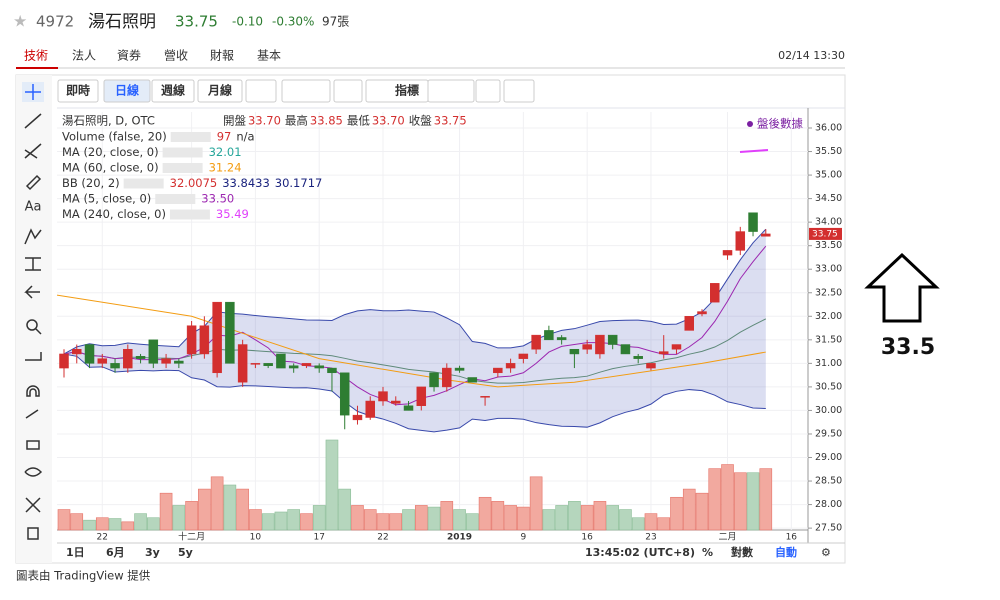 The height and width of the screenshot is (600, 1000). I want to click on range-button: 6月, so click(115, 552).